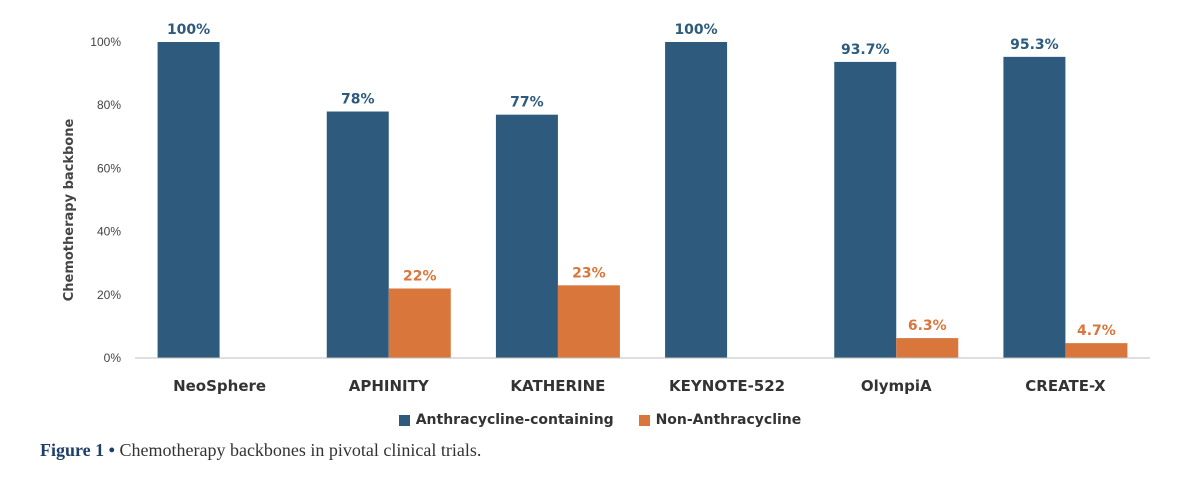 The image size is (1200, 484). Describe the element at coordinates (420, 276) in the screenshot. I see `data-label: 22%` at that location.